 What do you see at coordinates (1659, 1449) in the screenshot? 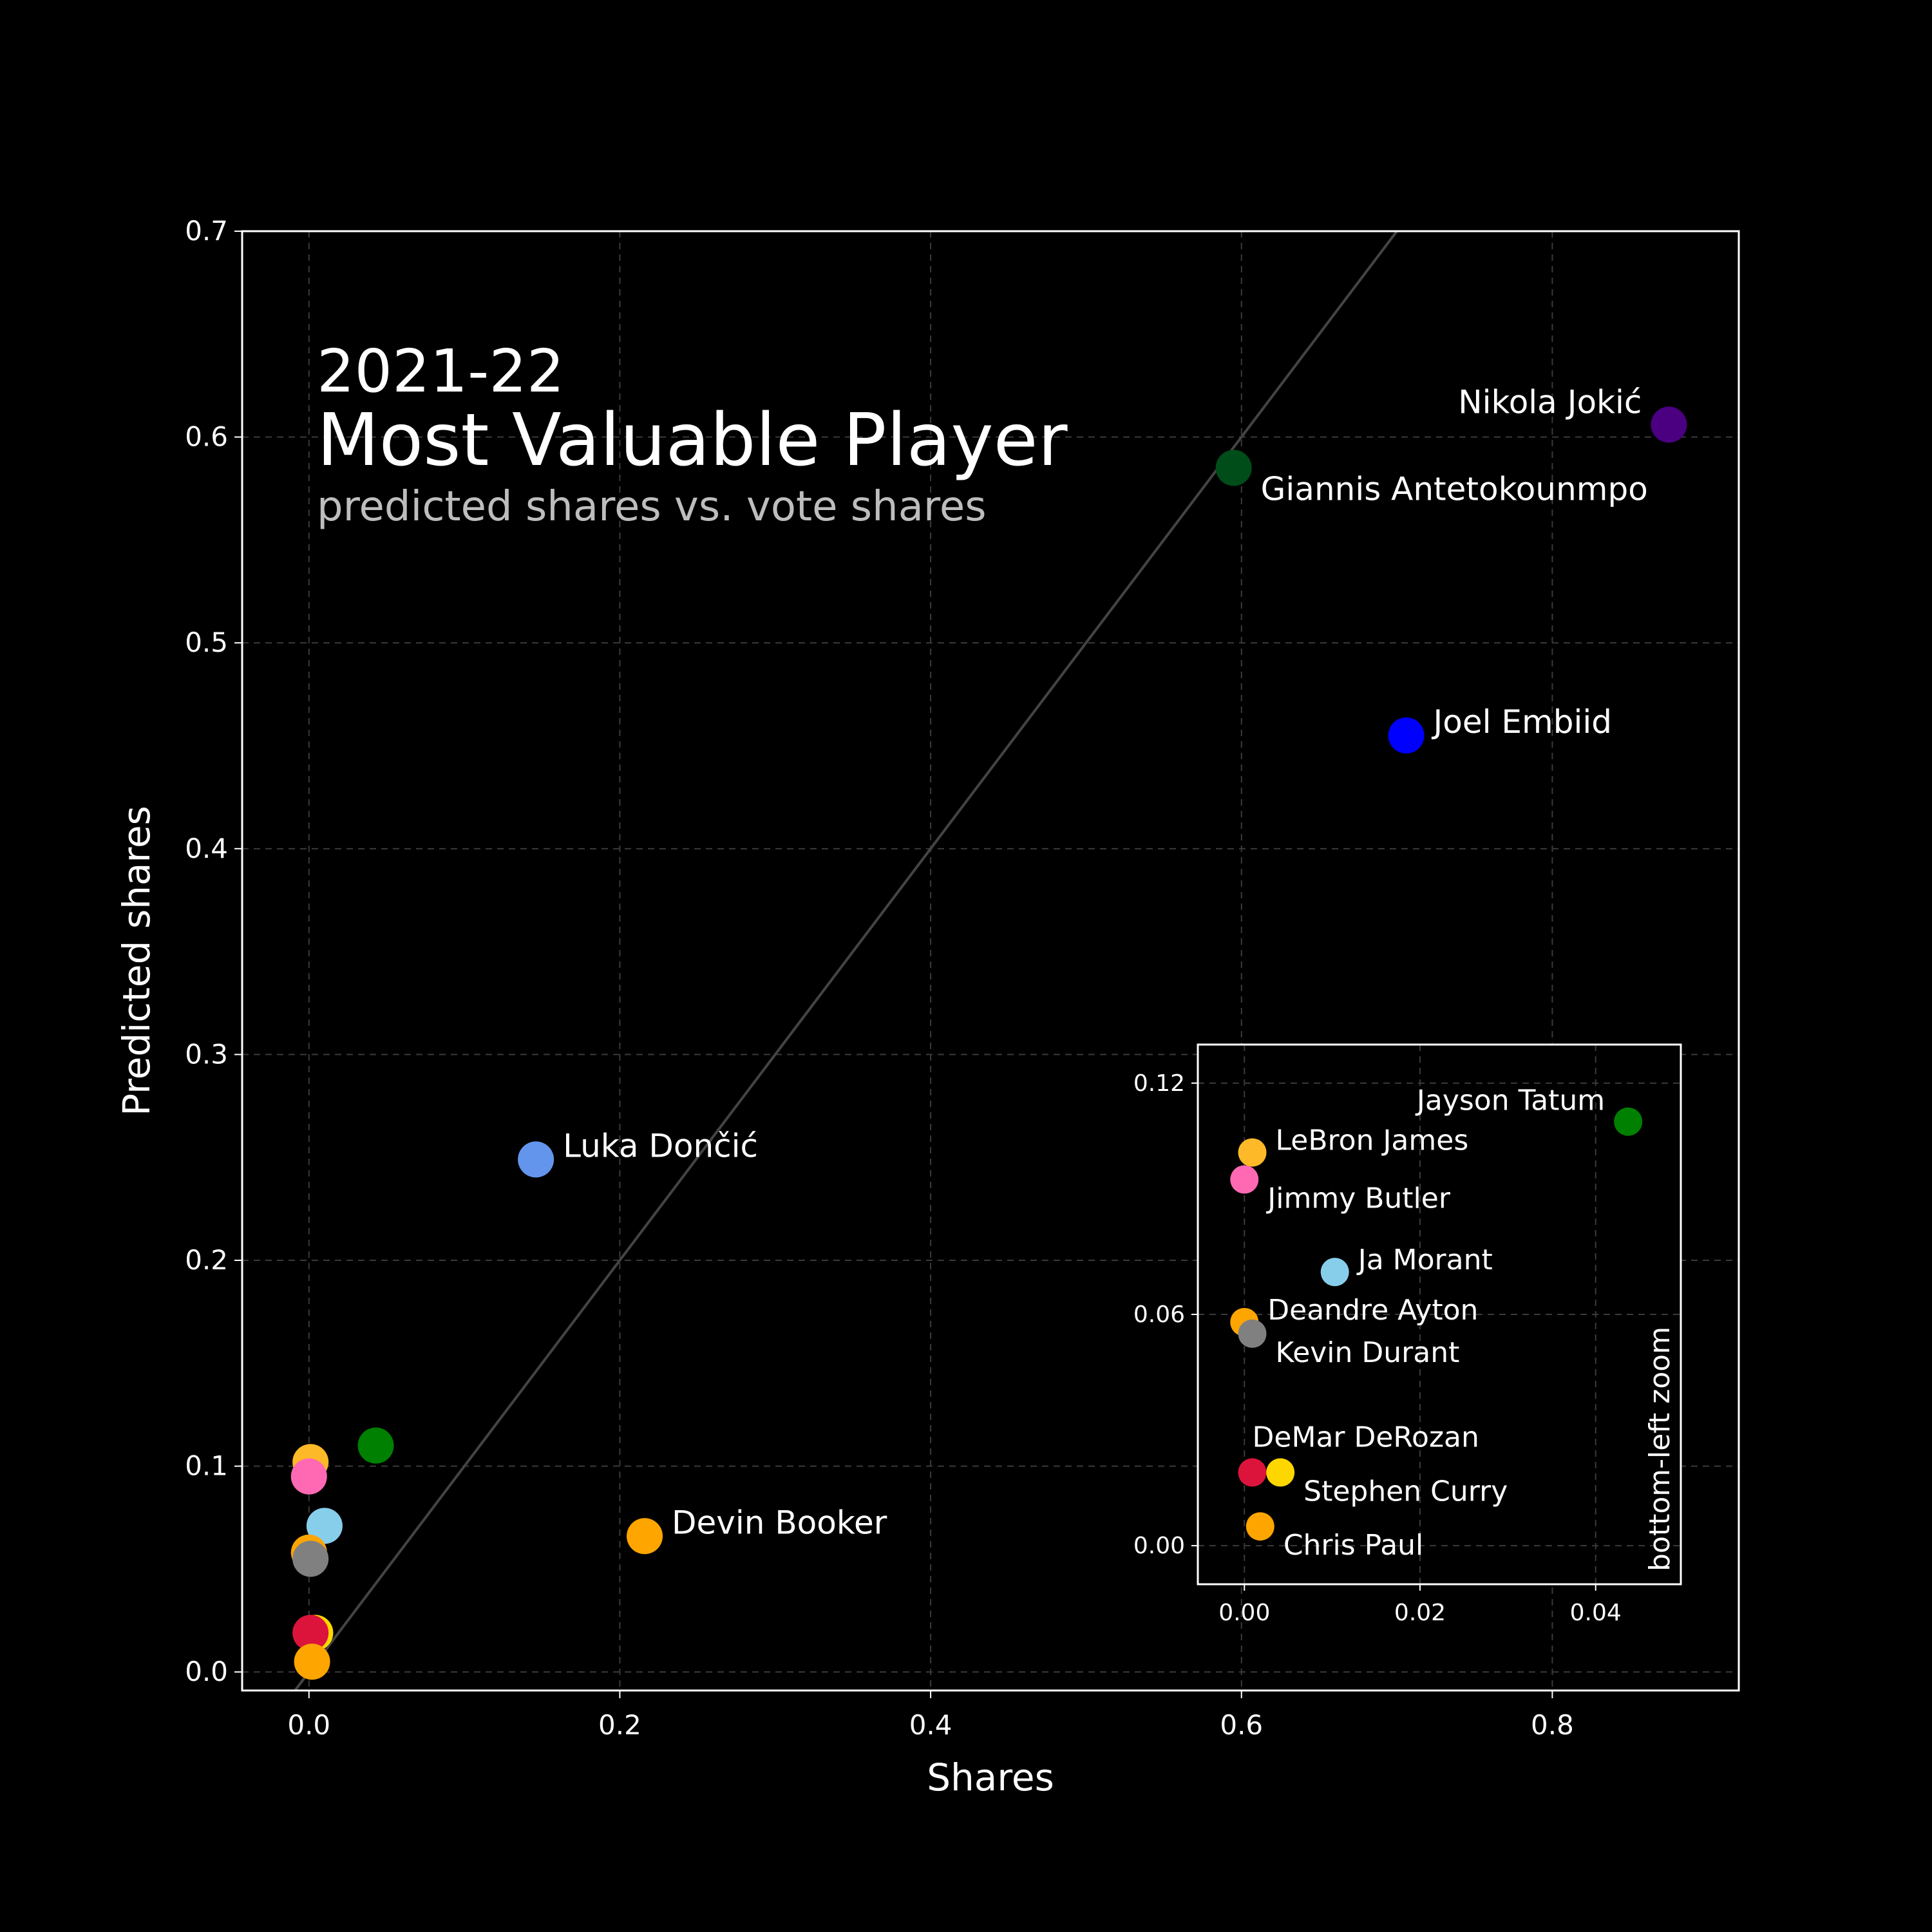
I see `inset-caption: bottom-left zoom` at bounding box center [1659, 1449].